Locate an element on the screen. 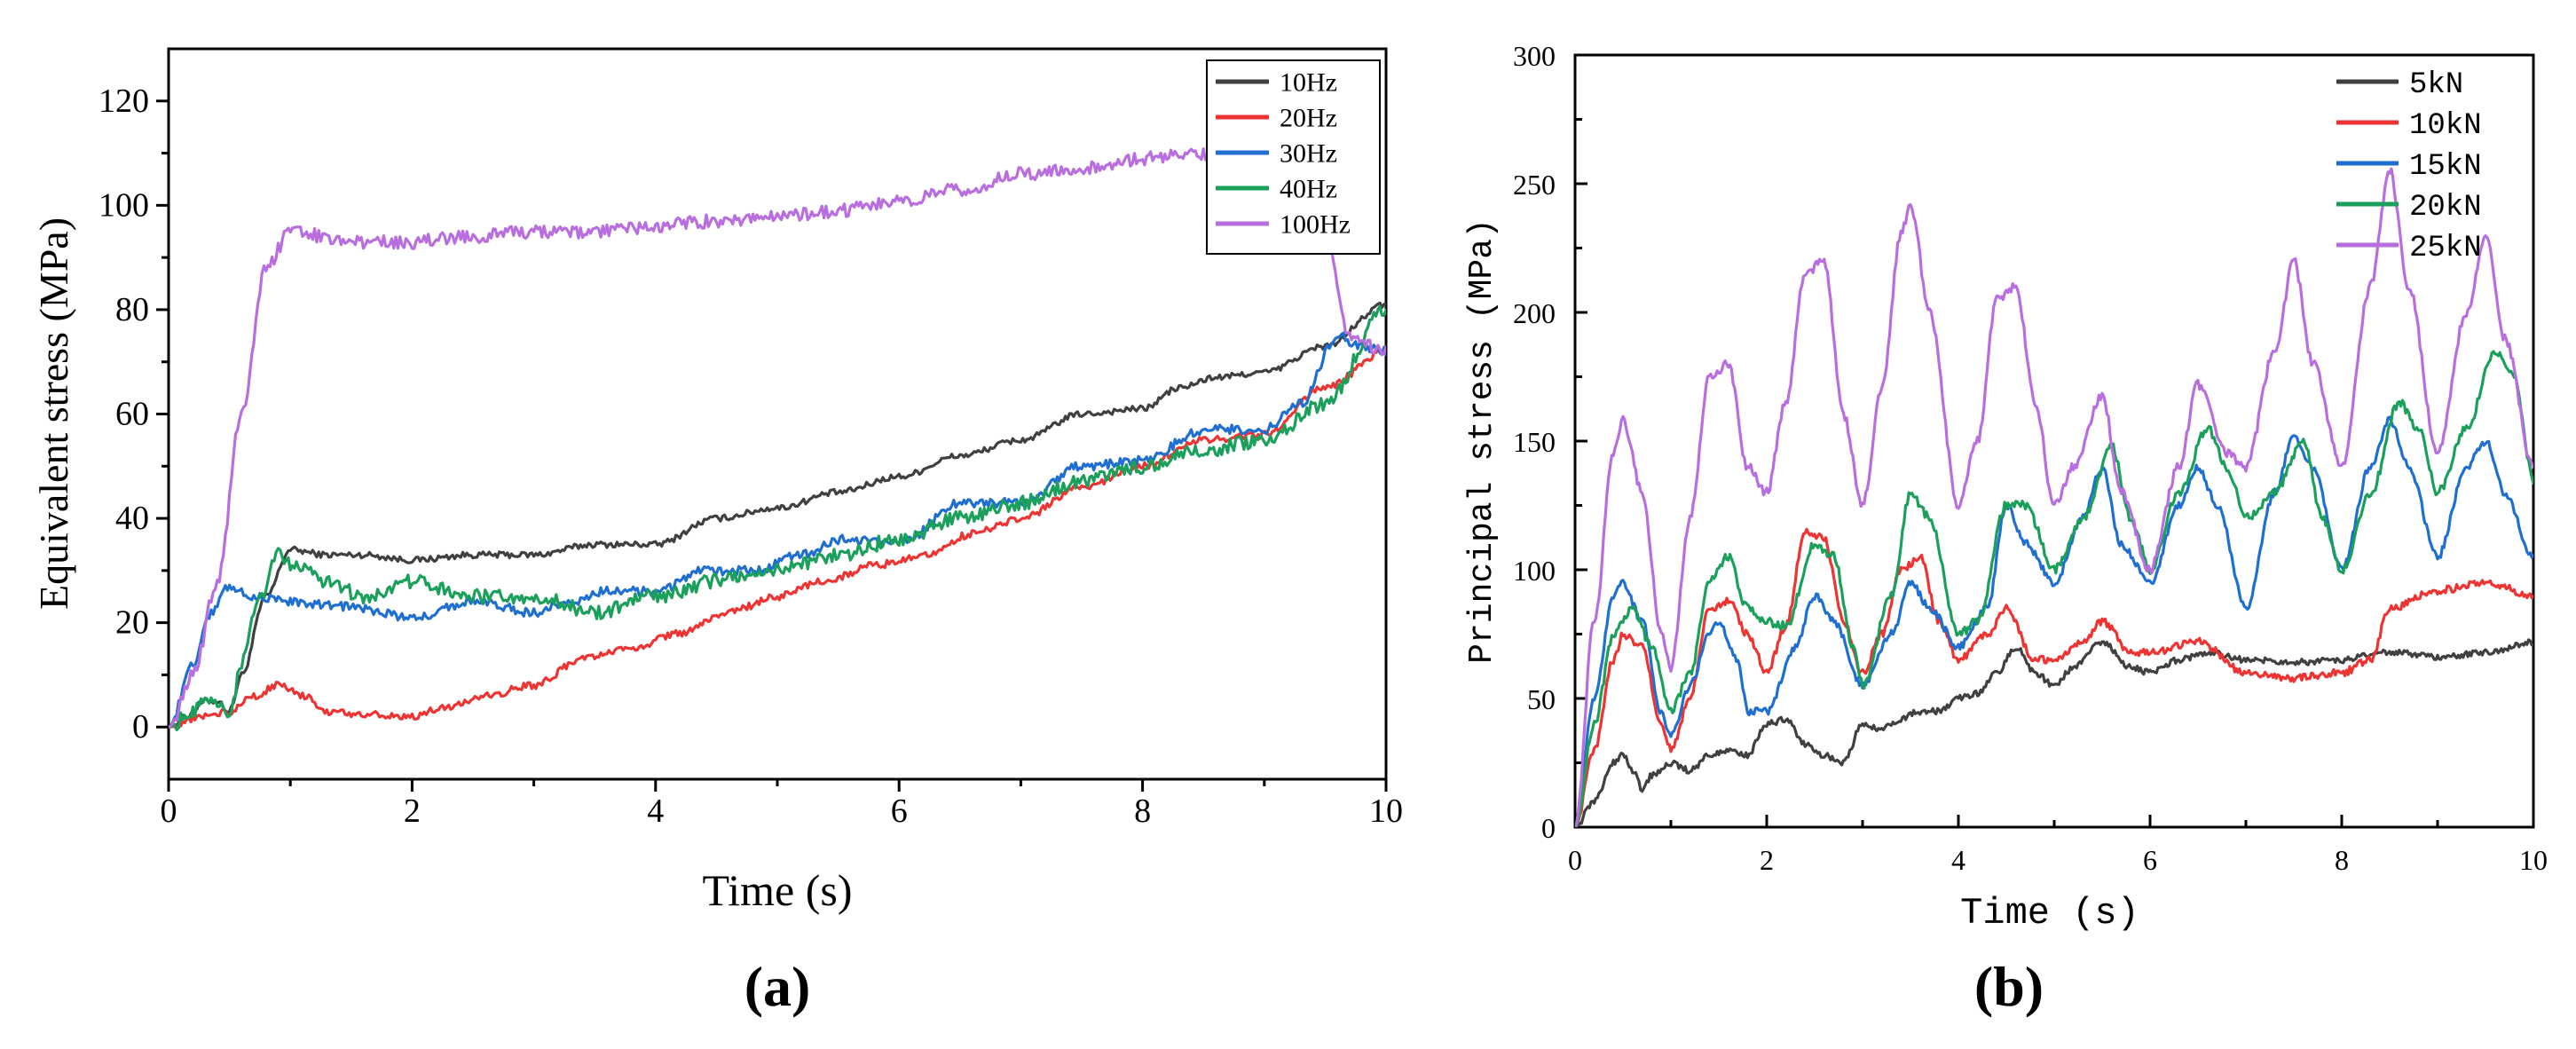 The height and width of the screenshot is (1049, 2576). y-tick-label: 200 is located at coordinates (1535, 313).